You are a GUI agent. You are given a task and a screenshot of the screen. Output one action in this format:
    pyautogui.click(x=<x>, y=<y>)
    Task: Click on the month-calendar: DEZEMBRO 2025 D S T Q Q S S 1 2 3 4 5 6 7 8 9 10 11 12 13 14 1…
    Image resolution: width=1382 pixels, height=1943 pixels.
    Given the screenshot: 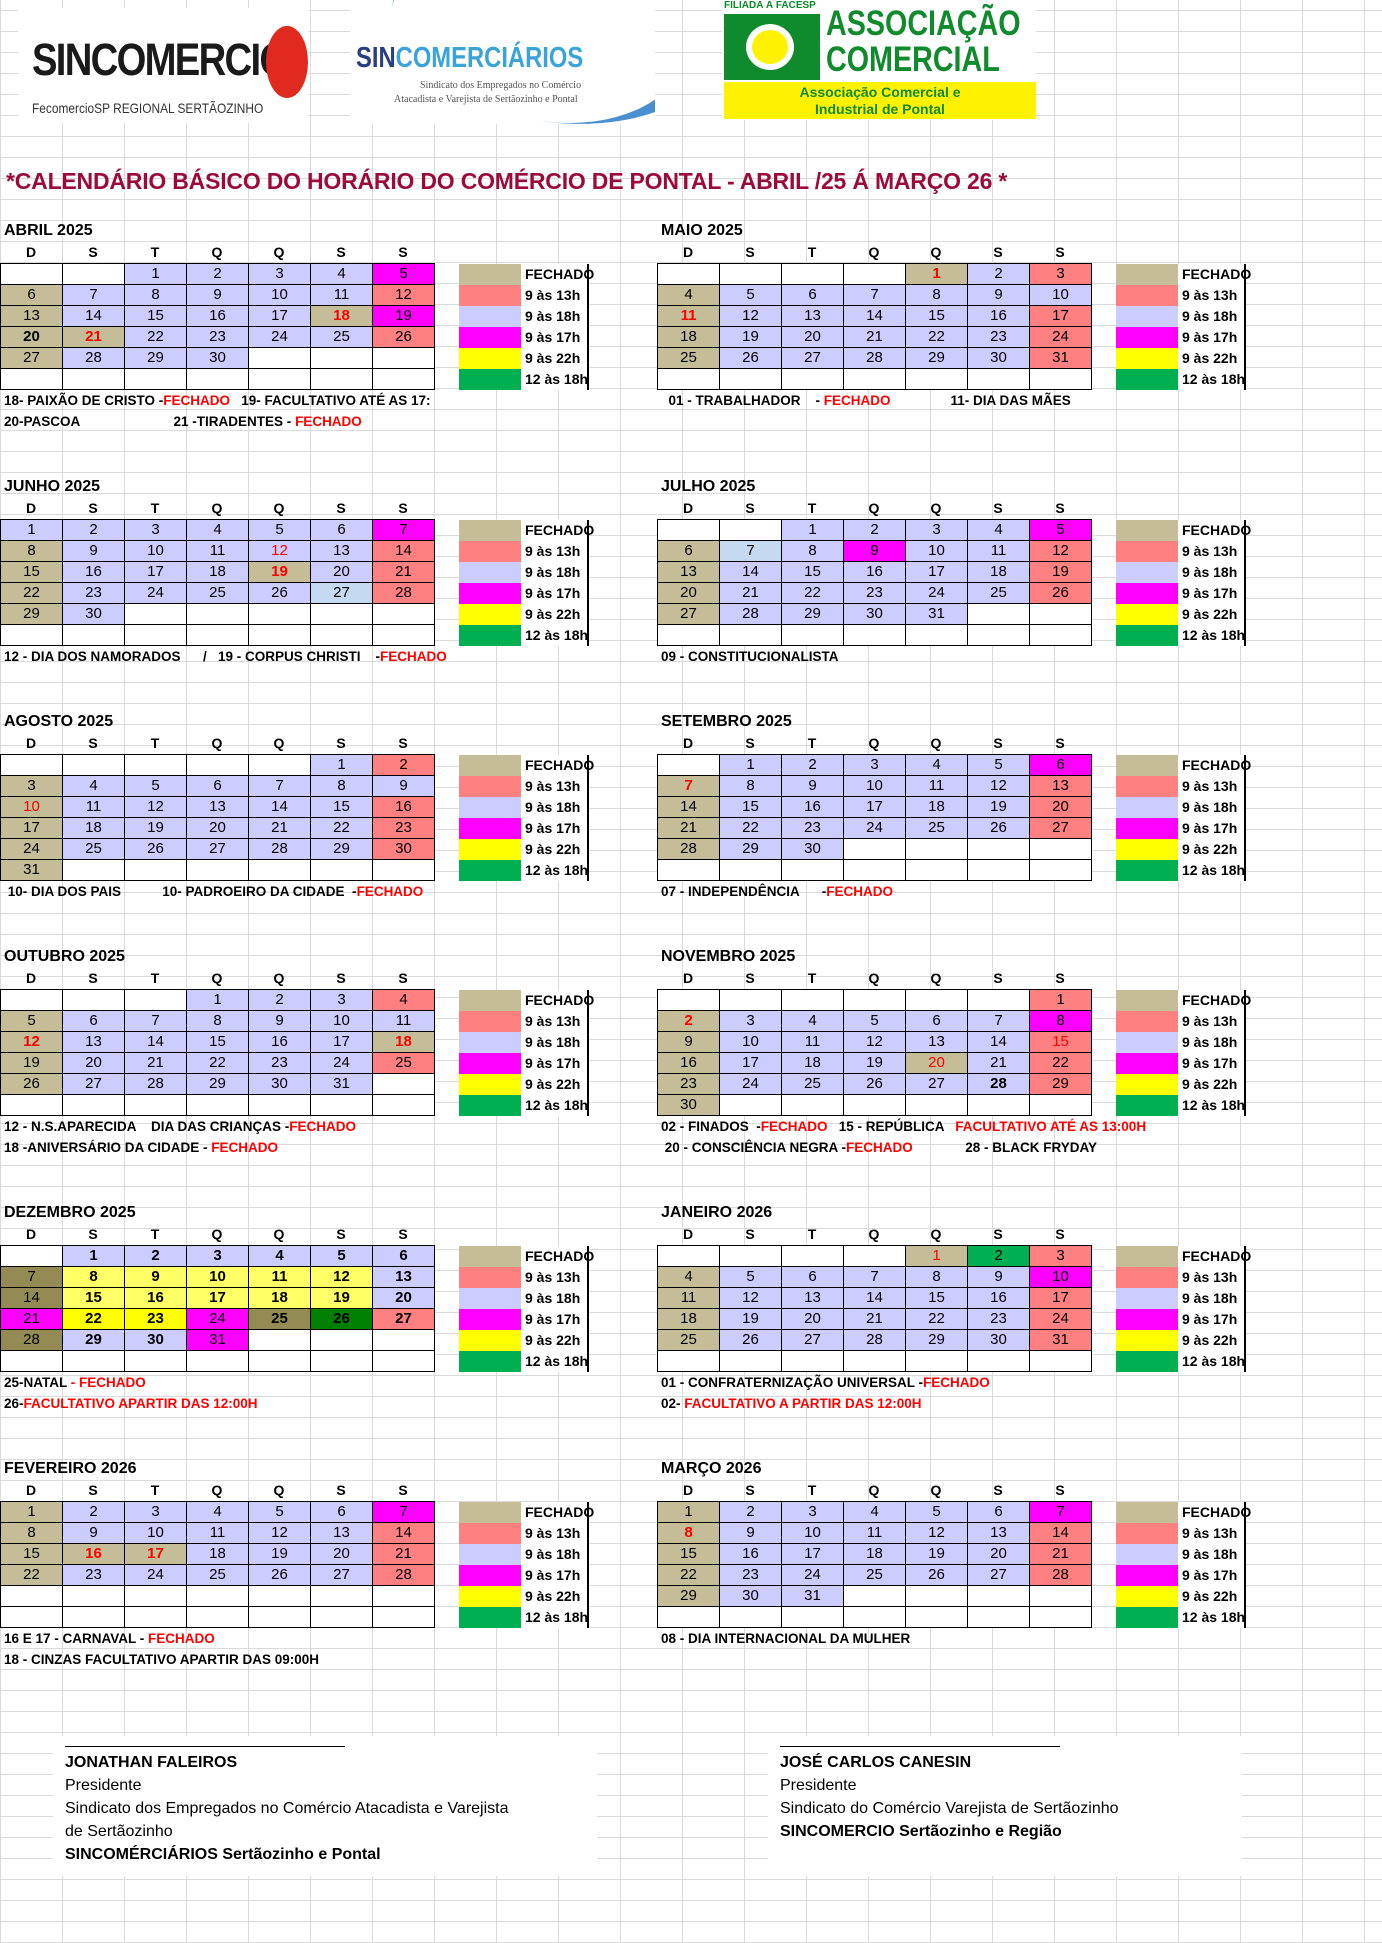 What is the action you would take?
    pyautogui.click(x=300, y=1308)
    